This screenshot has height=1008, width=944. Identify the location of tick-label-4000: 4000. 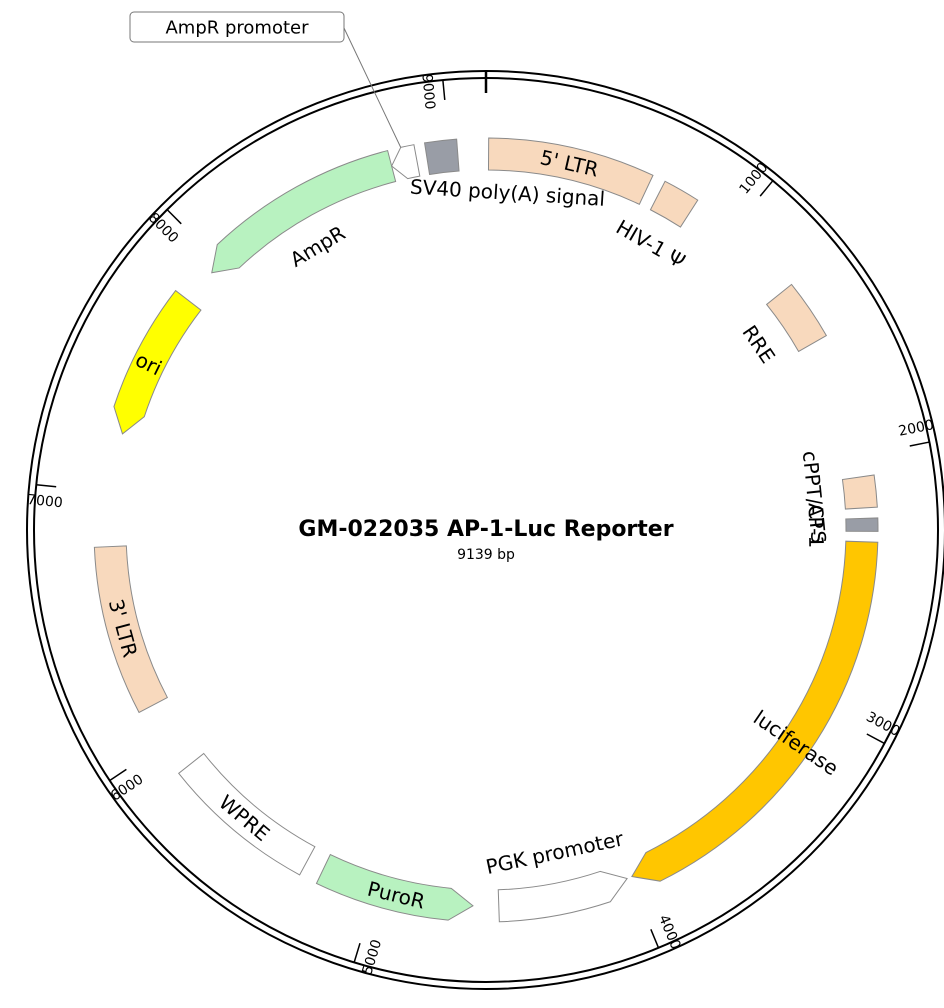
(669, 932).